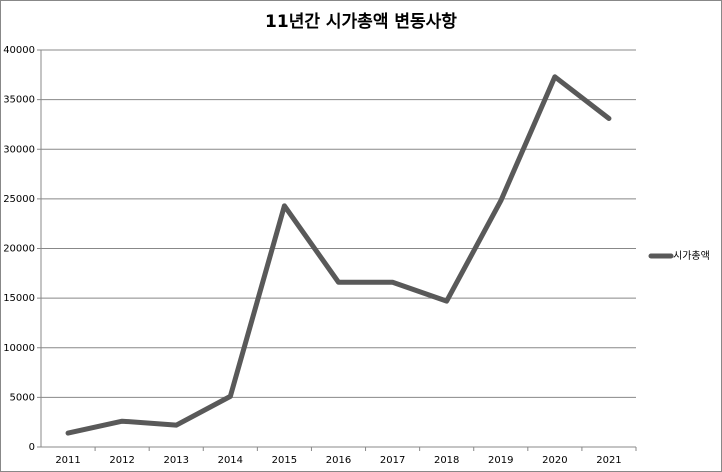  Describe the element at coordinates (22, 397) in the screenshot. I see `y-tick-label: 5000` at that location.